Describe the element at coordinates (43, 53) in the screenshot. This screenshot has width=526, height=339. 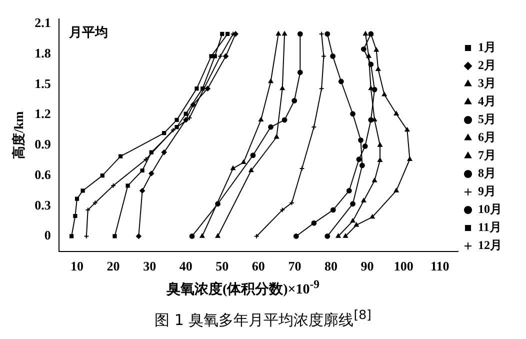
I see `y-tick-label: 1.8` at that location.